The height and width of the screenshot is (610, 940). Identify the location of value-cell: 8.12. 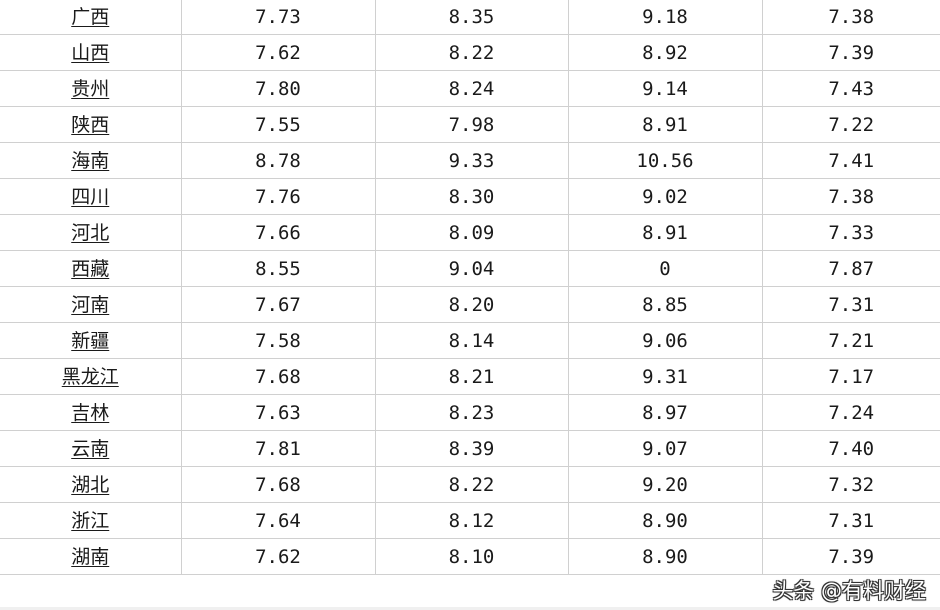
(471, 520).